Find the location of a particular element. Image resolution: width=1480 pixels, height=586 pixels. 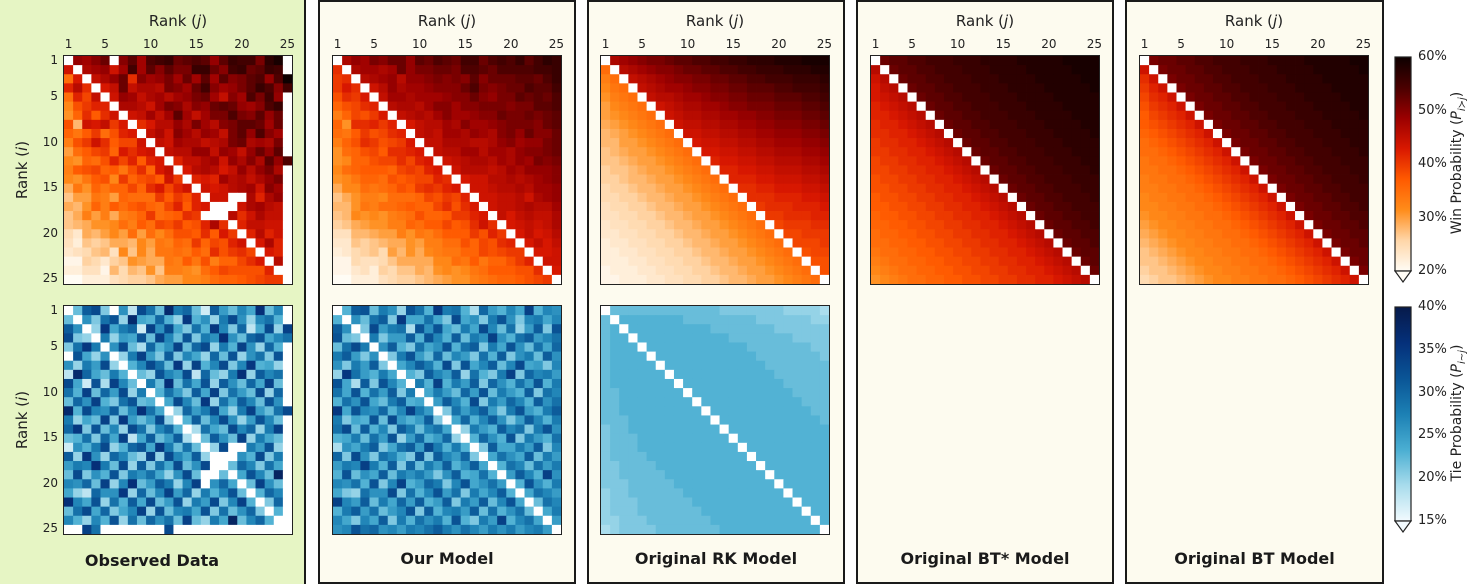

x-tick-label: 5 is located at coordinates (105, 44).